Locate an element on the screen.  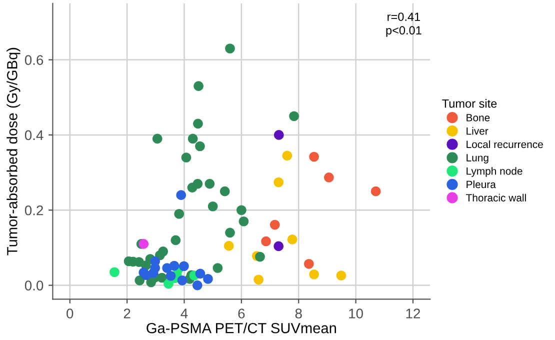
x-tick-label: 10 is located at coordinates (356, 313).